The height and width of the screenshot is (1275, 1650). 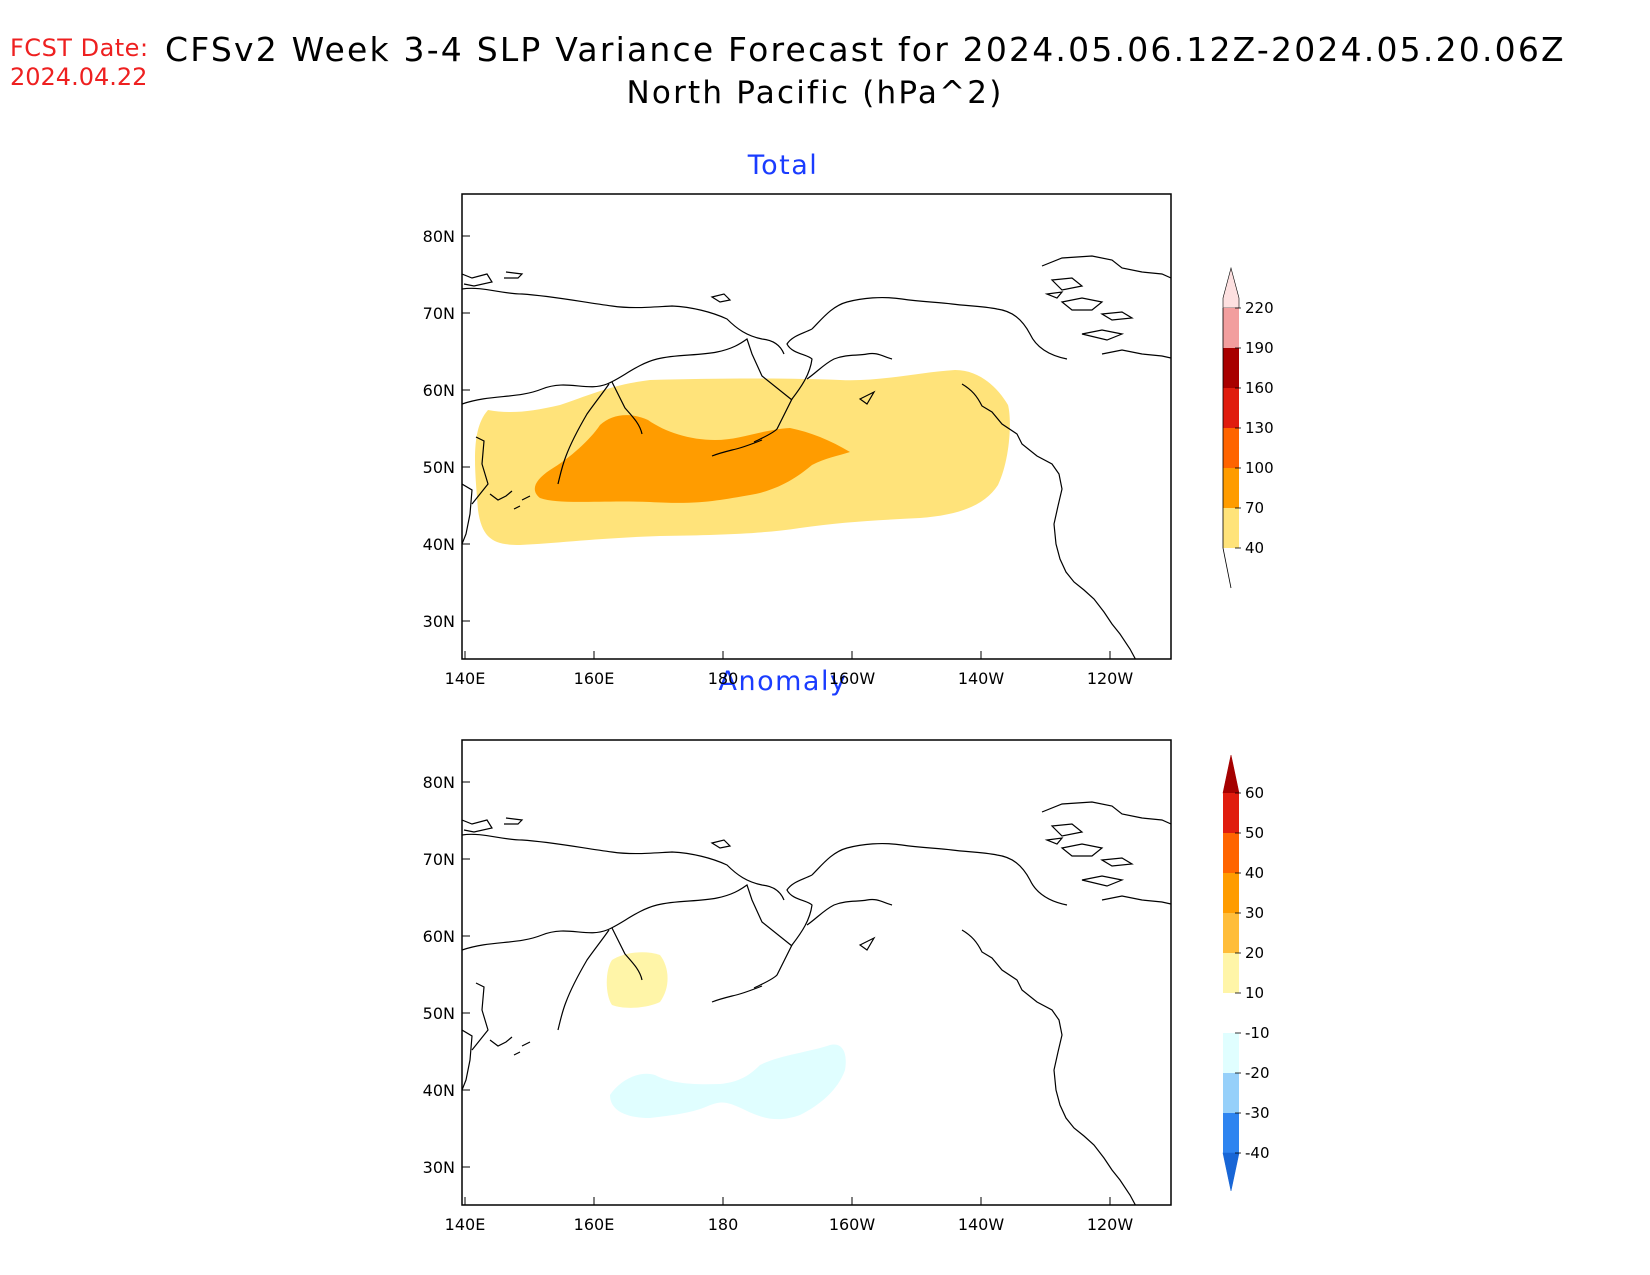 What do you see at coordinates (783, 165) in the screenshot?
I see `panel-title-total: Total` at bounding box center [783, 165].